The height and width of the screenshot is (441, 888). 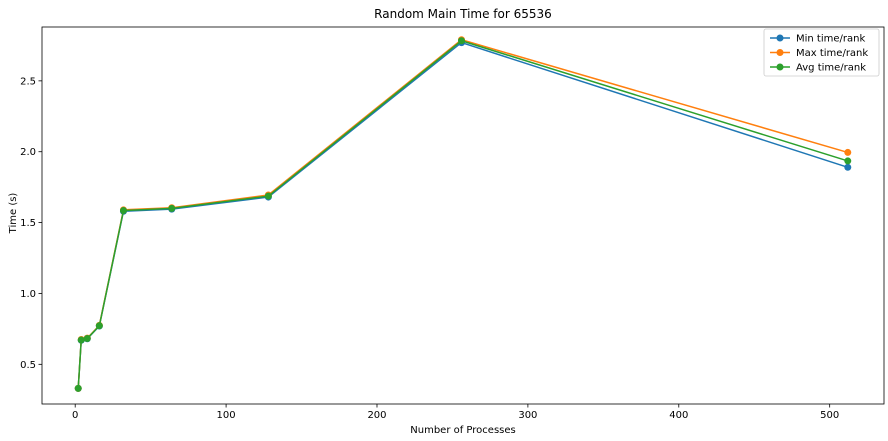 I want to click on x-axis: 0 100 200 300 400 500, so click(x=455, y=412).